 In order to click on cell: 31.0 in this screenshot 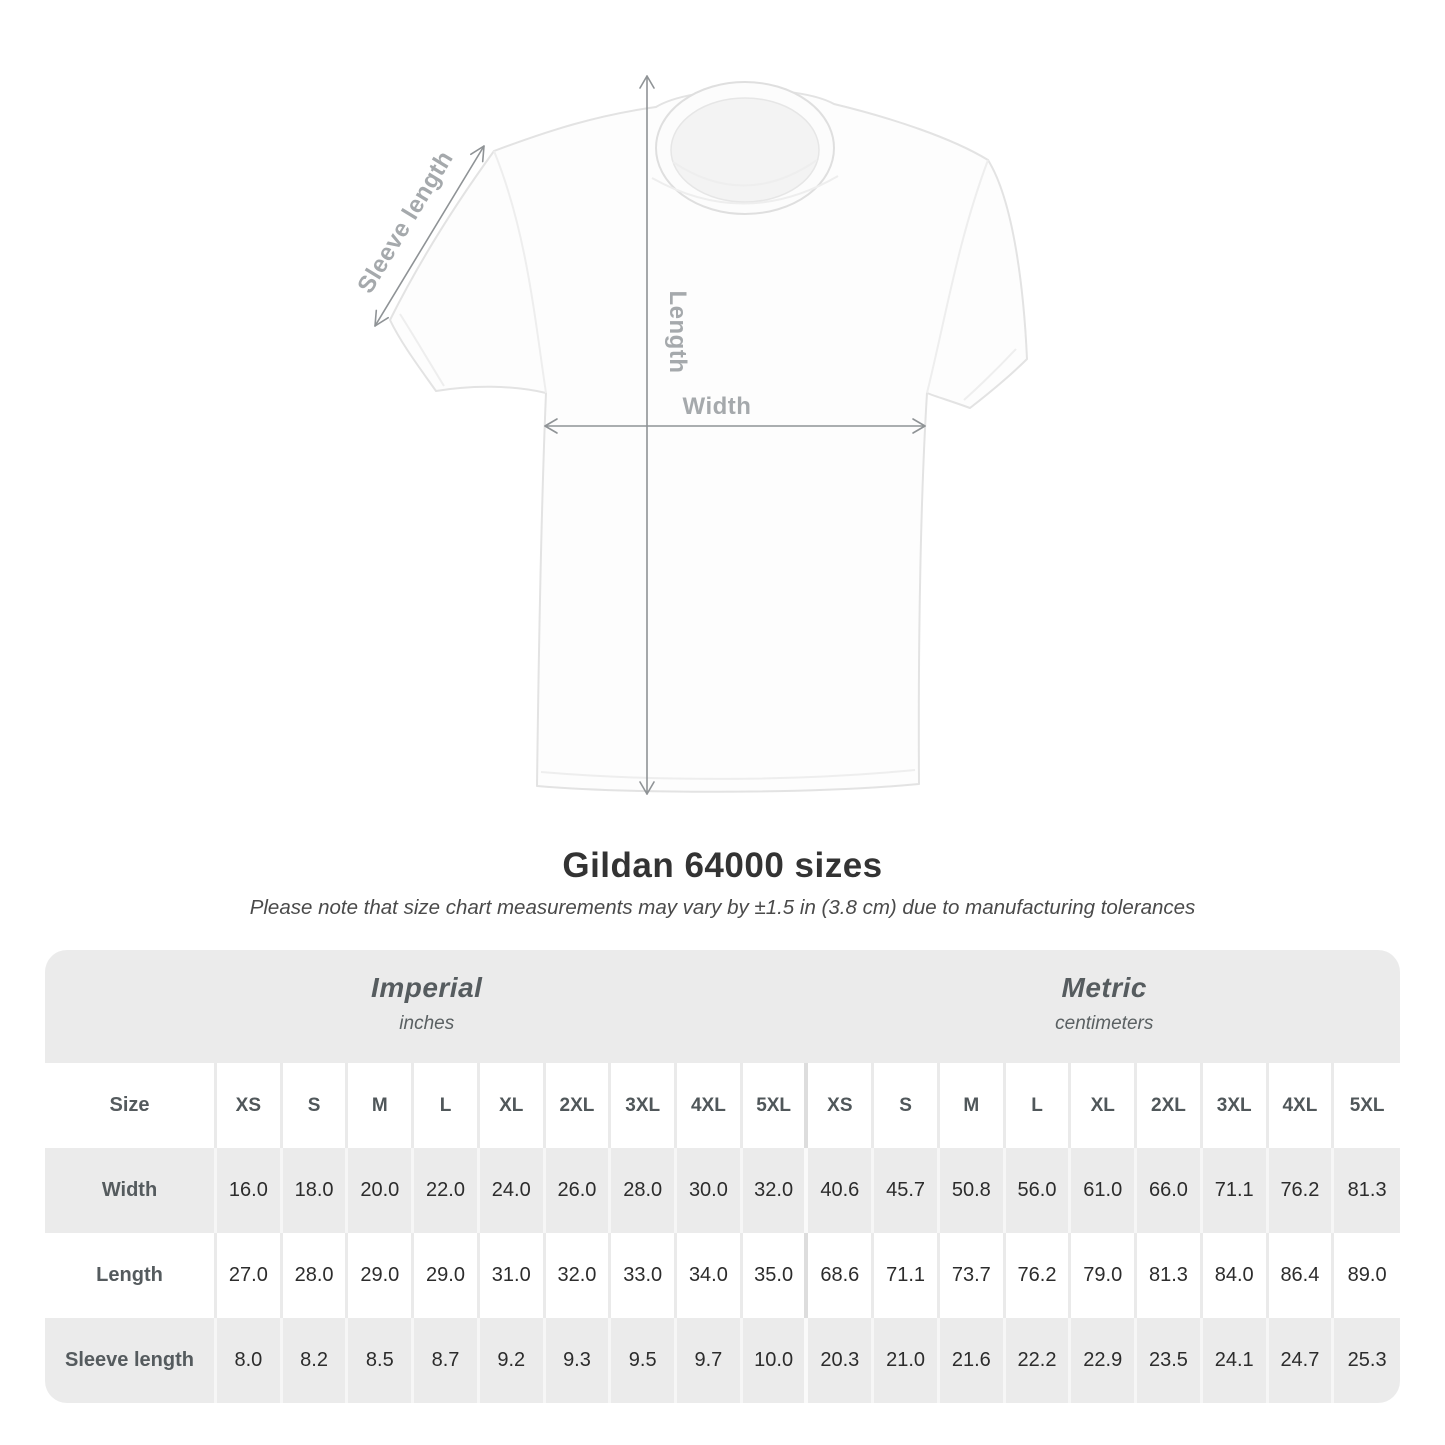, I will do `click(513, 1275)`.